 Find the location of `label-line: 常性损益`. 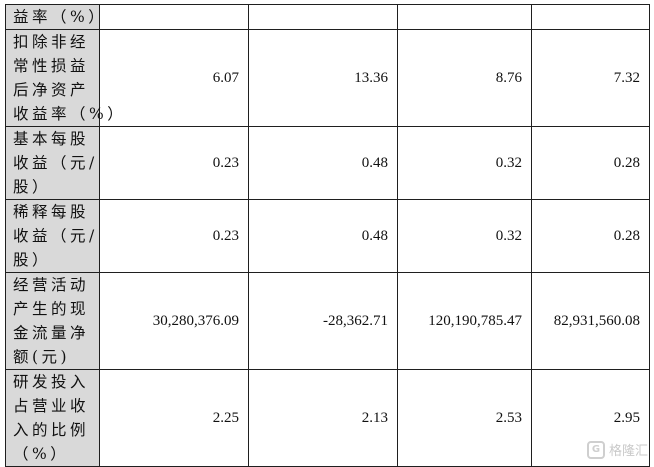

label-line: 常性损益 is located at coordinates (51, 66).